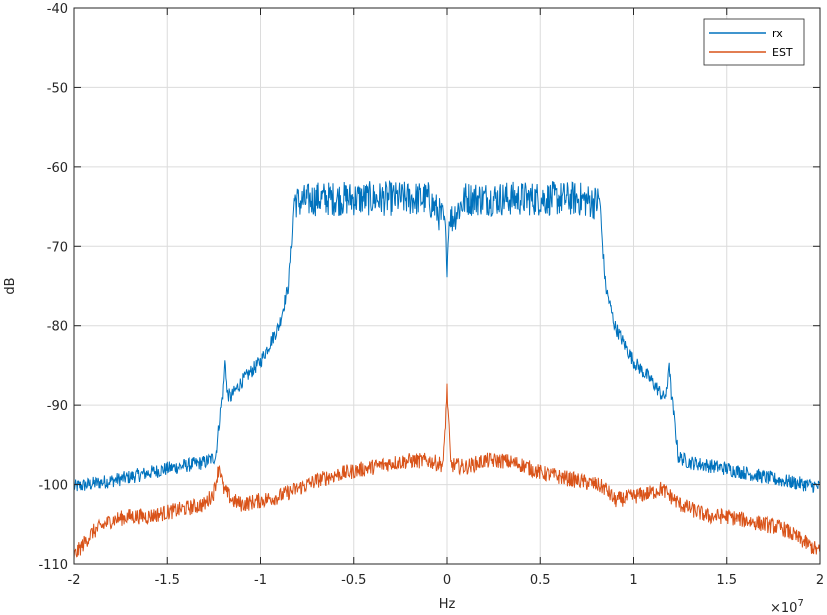 The image size is (827, 615). What do you see at coordinates (447, 580) in the screenshot?
I see `x-tick-label: 0` at bounding box center [447, 580].